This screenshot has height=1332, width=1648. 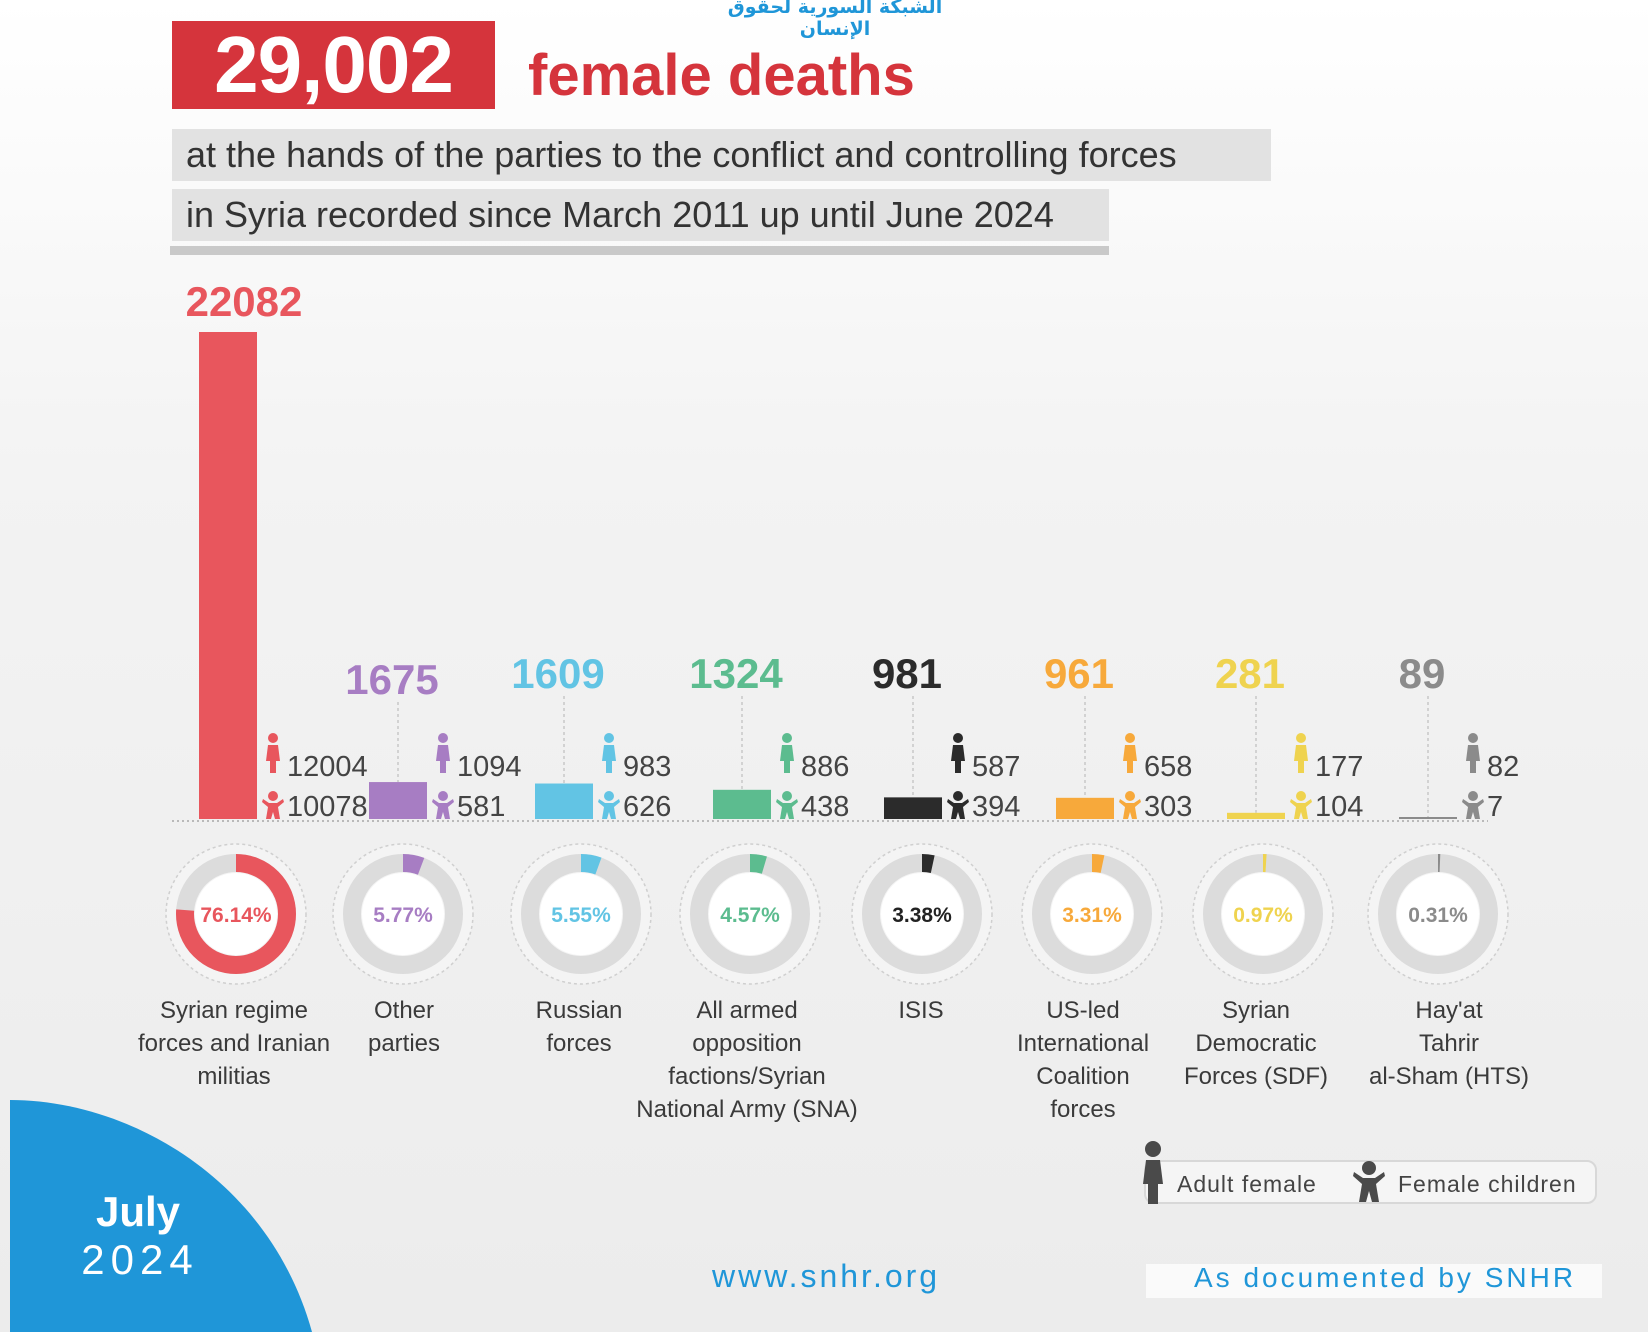 I want to click on adult-count-label: 1094, so click(x=489, y=767).